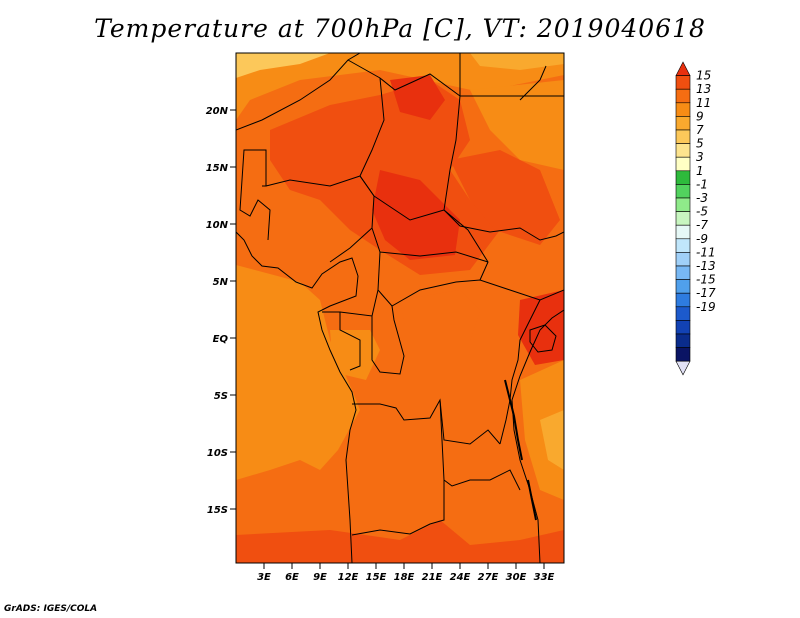  What do you see at coordinates (470, 279) in the screenshot?
I see `border-car-drc` at bounding box center [470, 279].